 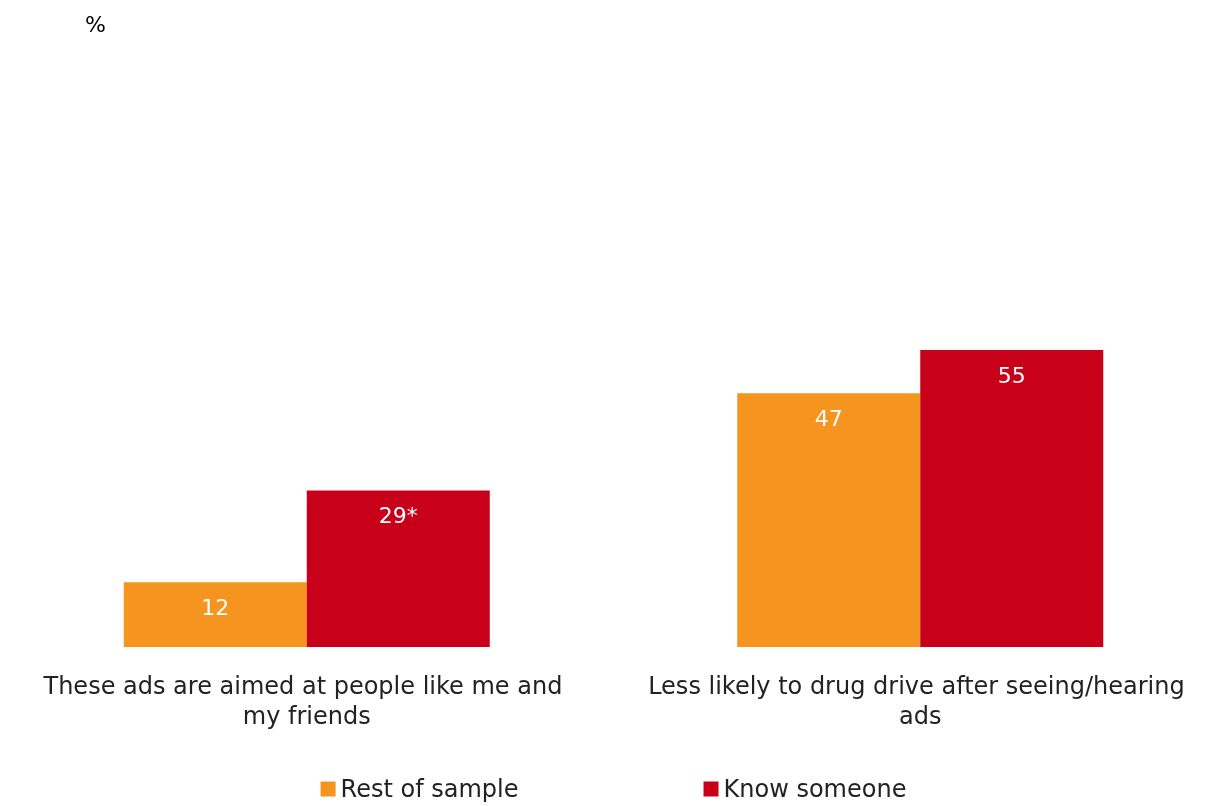 I want to click on data-label: 55, so click(x=1011, y=375).